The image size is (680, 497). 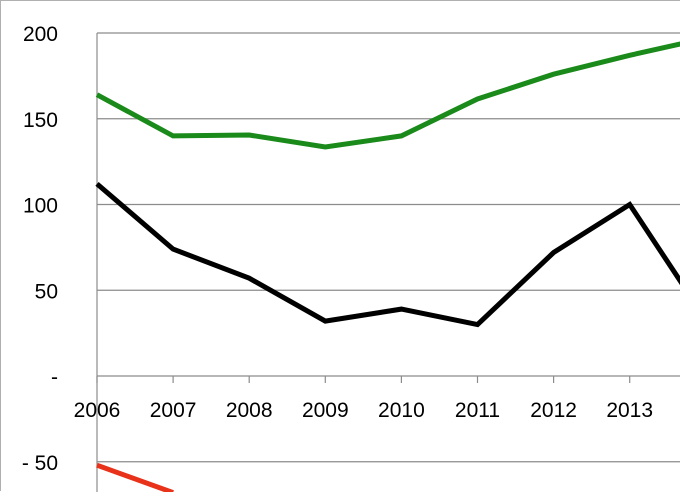 I want to click on y-tick-label: 100, so click(x=40, y=206).